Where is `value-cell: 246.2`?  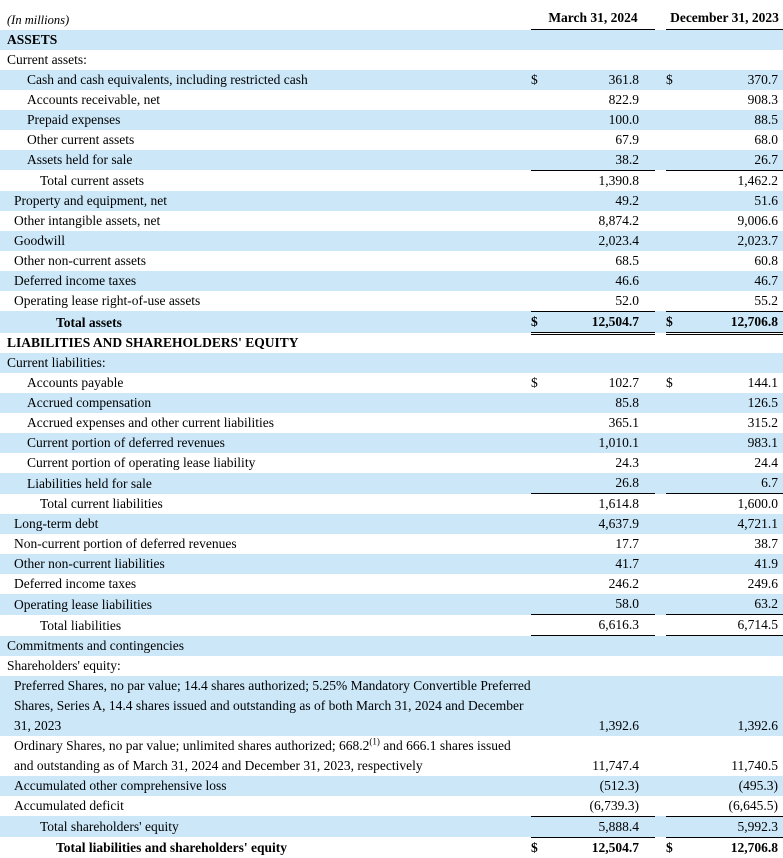 value-cell: 246.2 is located at coordinates (623, 583).